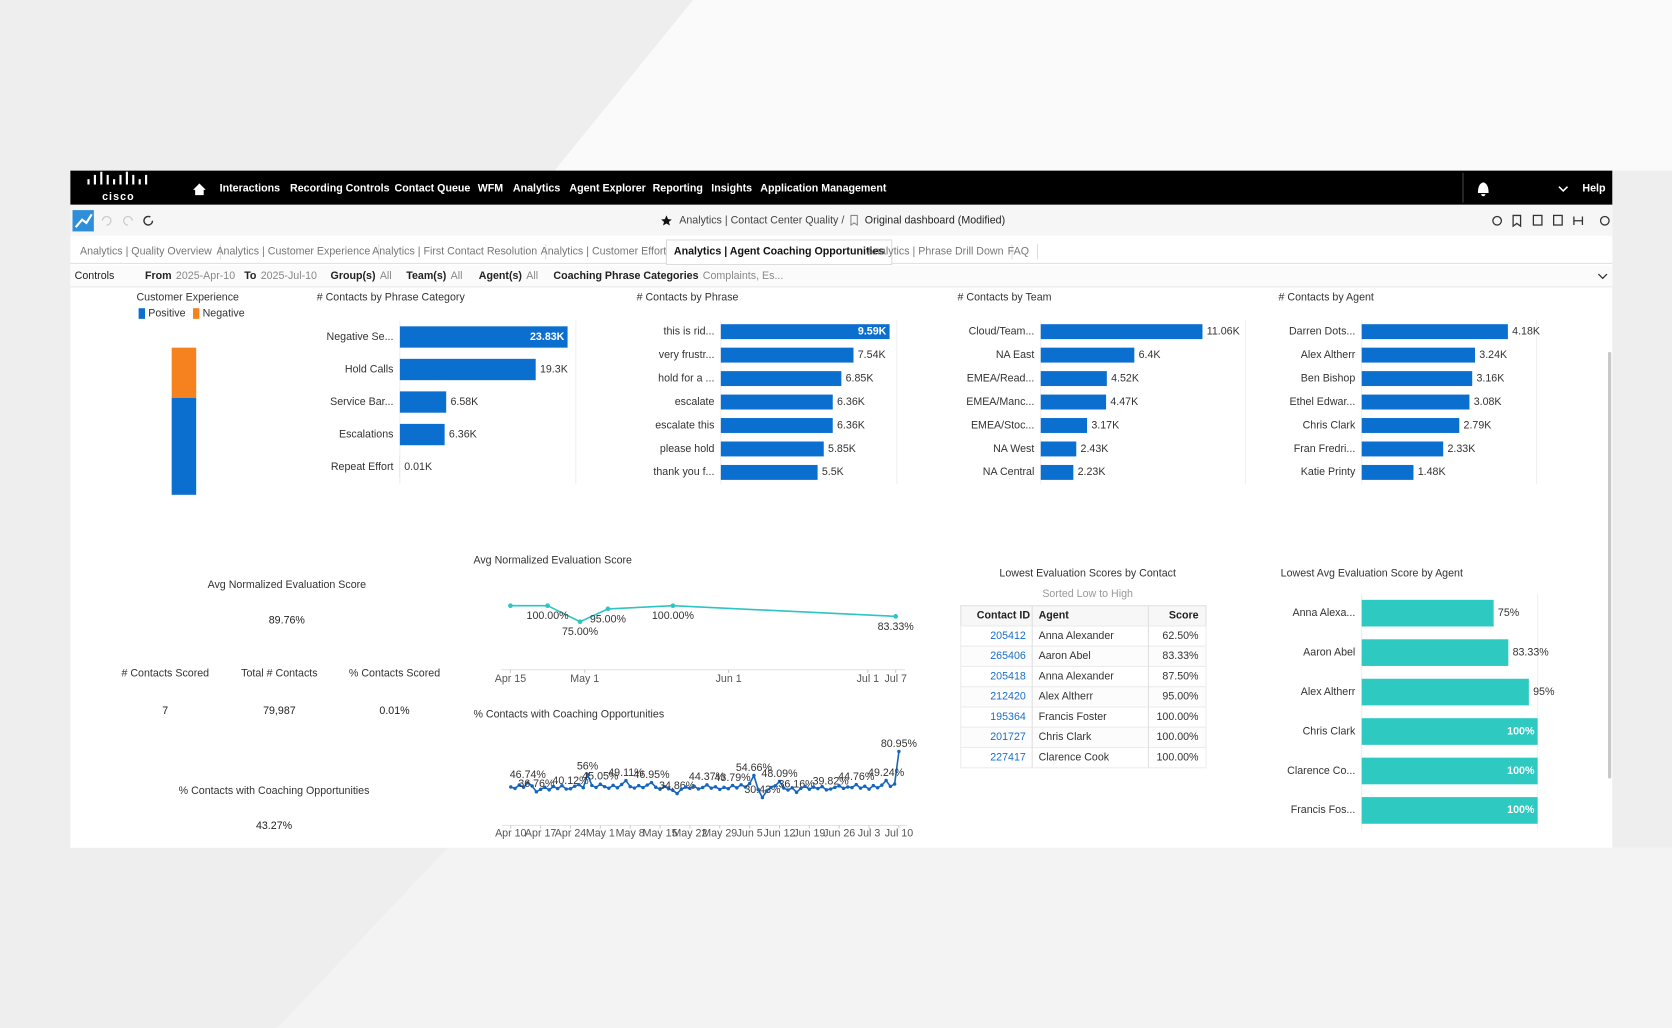 The width and height of the screenshot is (1672, 1028). Describe the element at coordinates (148, 220) in the screenshot. I see `refresh-icon` at that location.